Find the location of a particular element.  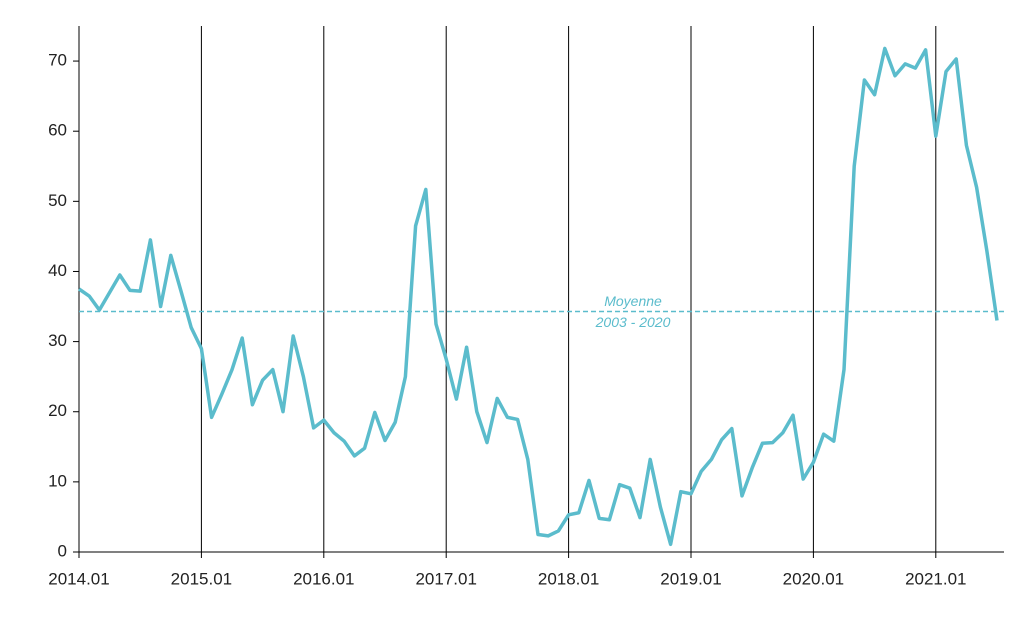

x-tick-label: 2014.01 is located at coordinates (78, 578).